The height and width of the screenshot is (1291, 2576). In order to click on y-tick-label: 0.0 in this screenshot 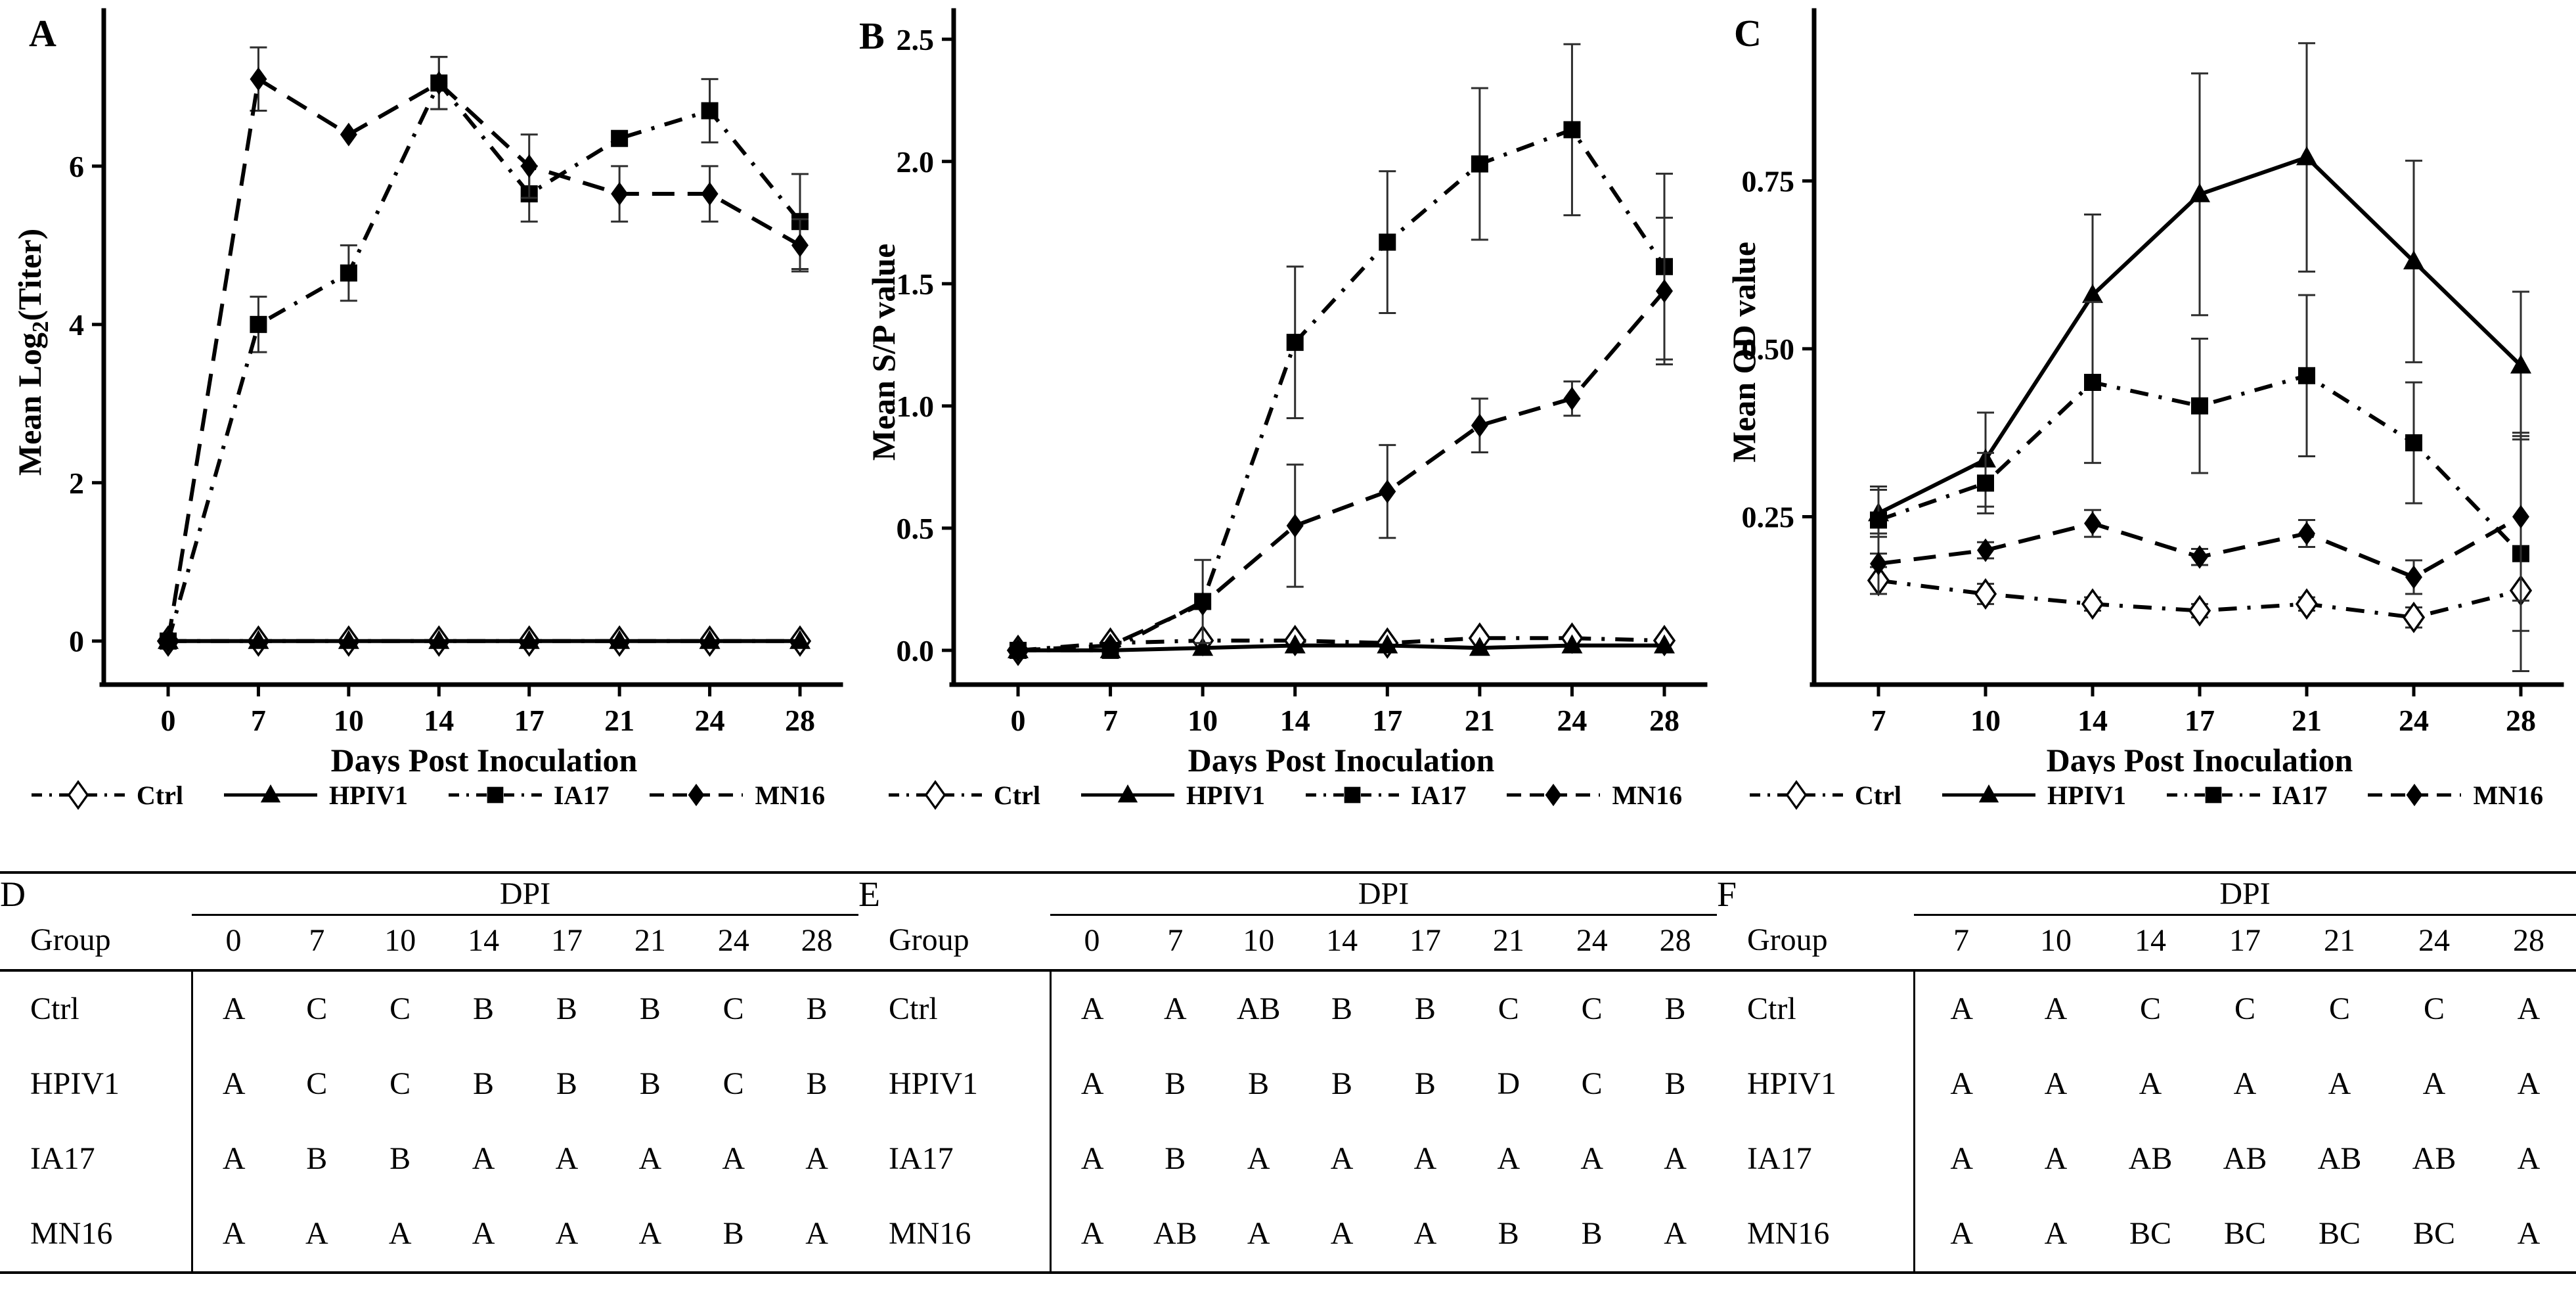, I will do `click(916, 651)`.